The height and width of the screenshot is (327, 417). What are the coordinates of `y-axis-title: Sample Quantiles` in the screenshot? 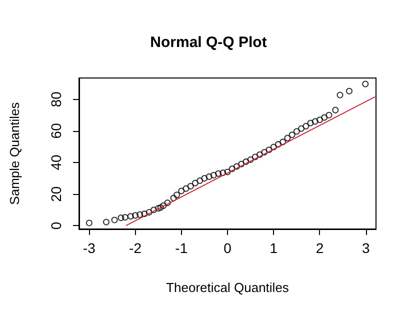 It's located at (14, 153).